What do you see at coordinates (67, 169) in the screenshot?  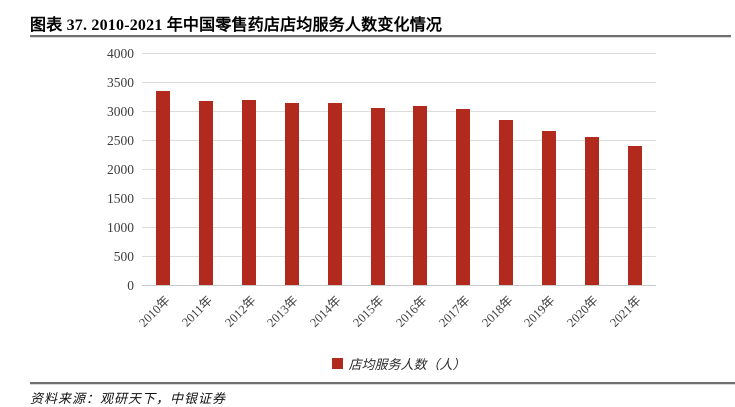 I see `y-axis: 0 500 1000 1500 2000 2500 3000 3500 4000` at bounding box center [67, 169].